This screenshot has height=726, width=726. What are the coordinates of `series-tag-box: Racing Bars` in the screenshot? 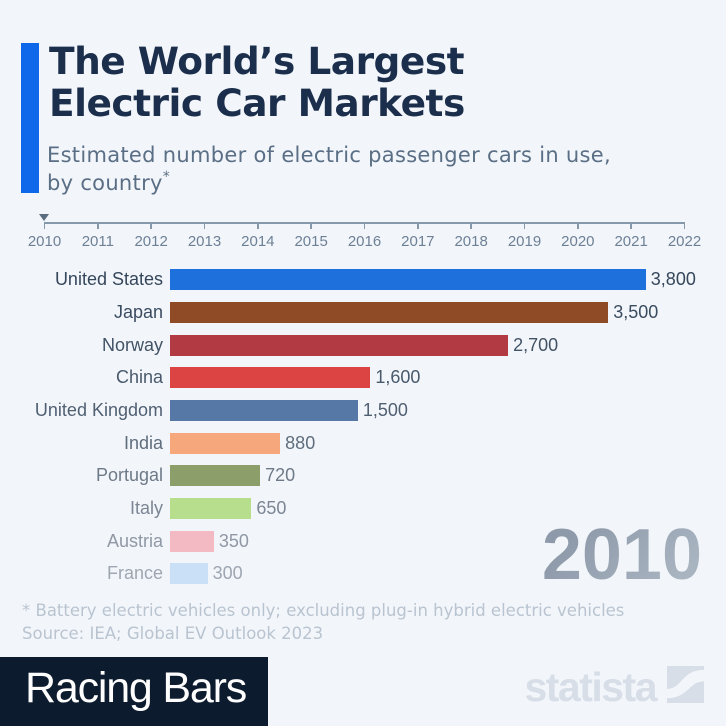 It's located at (134, 691).